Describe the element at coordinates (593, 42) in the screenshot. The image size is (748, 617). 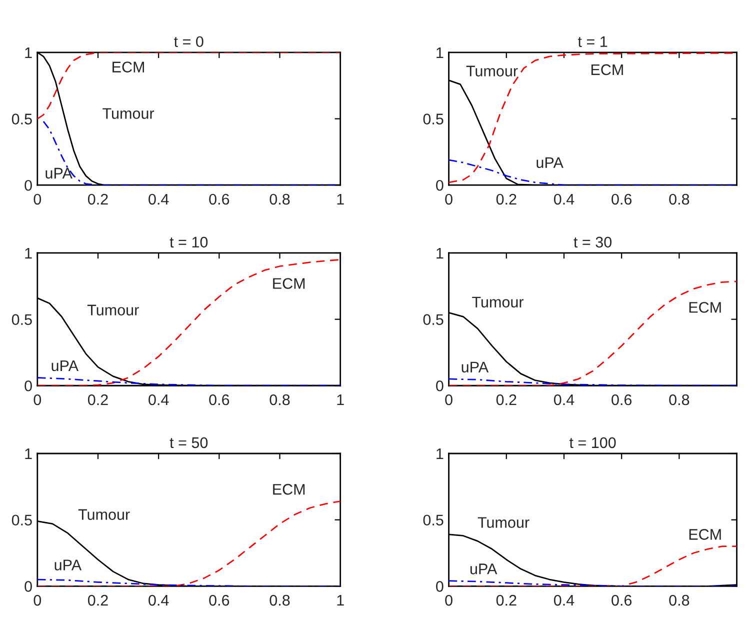
I see `chart-title: t = 1` at that location.